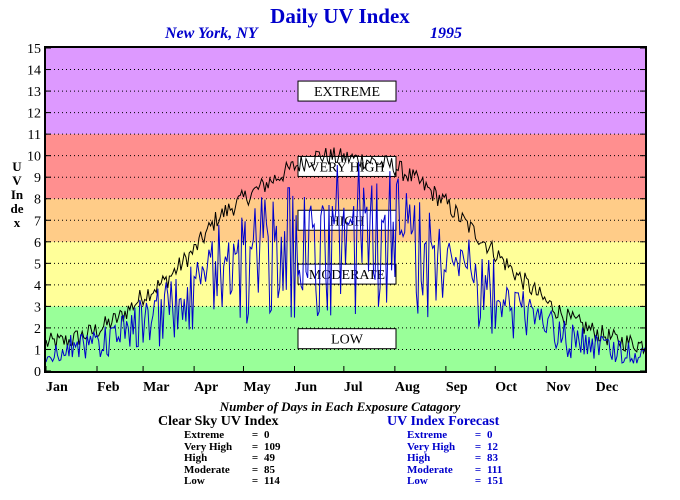 Image resolution: width=680 pixels, height=500 pixels. I want to click on y-tick-label: 10, so click(34, 157).